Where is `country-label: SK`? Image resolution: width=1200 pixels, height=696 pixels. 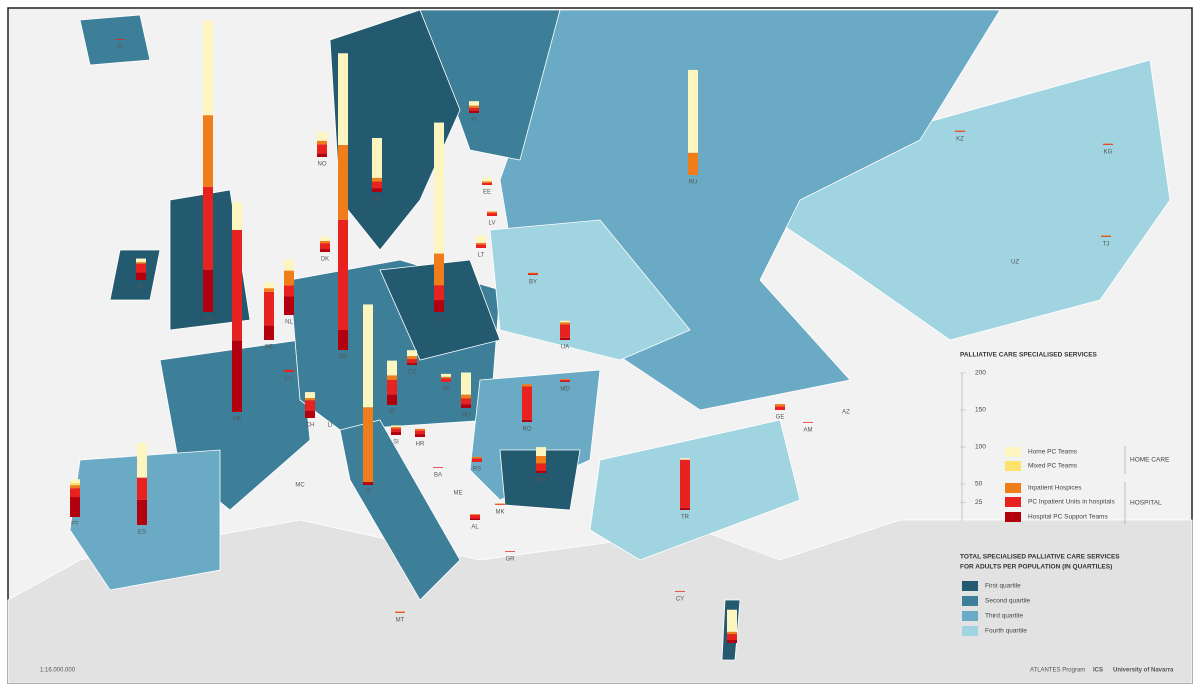
country-label: SK is located at coordinates (446, 390).